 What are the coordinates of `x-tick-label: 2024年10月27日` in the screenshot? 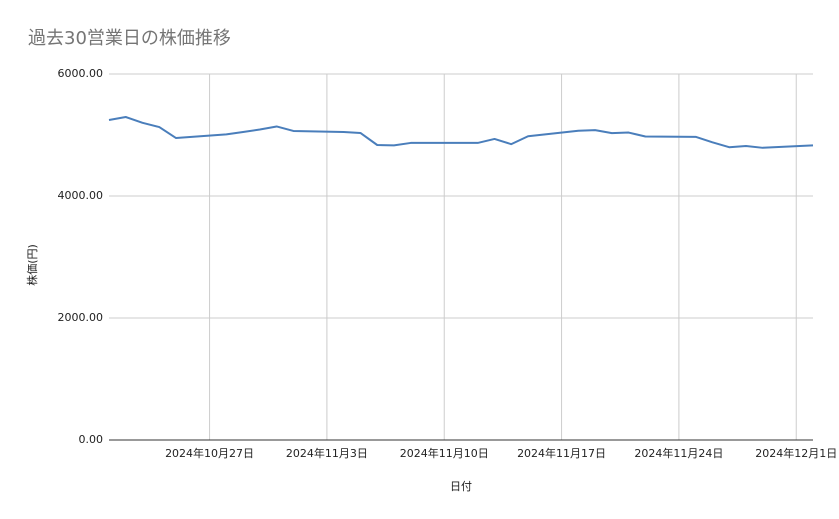 It's located at (209, 453).